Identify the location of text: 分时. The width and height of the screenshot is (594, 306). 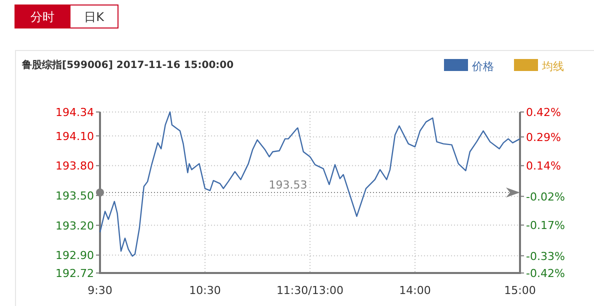
(42, 17).